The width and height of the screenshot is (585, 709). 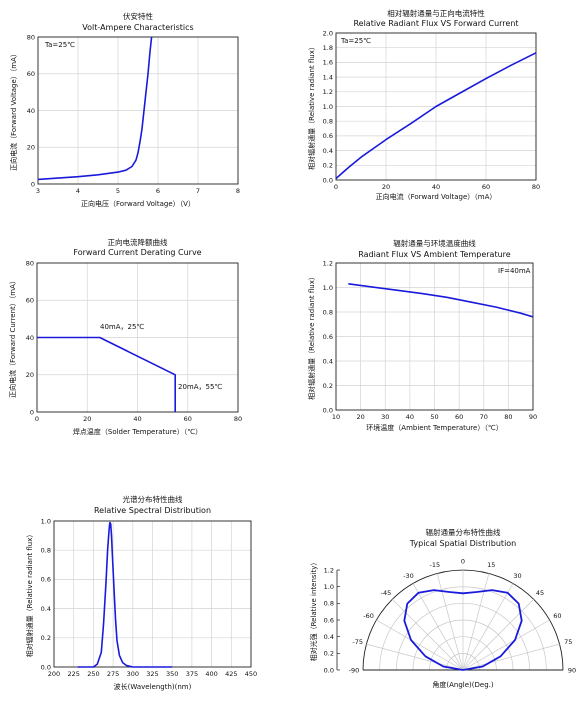 I want to click on radial-tick-label: 1.2, so click(x=329, y=570).